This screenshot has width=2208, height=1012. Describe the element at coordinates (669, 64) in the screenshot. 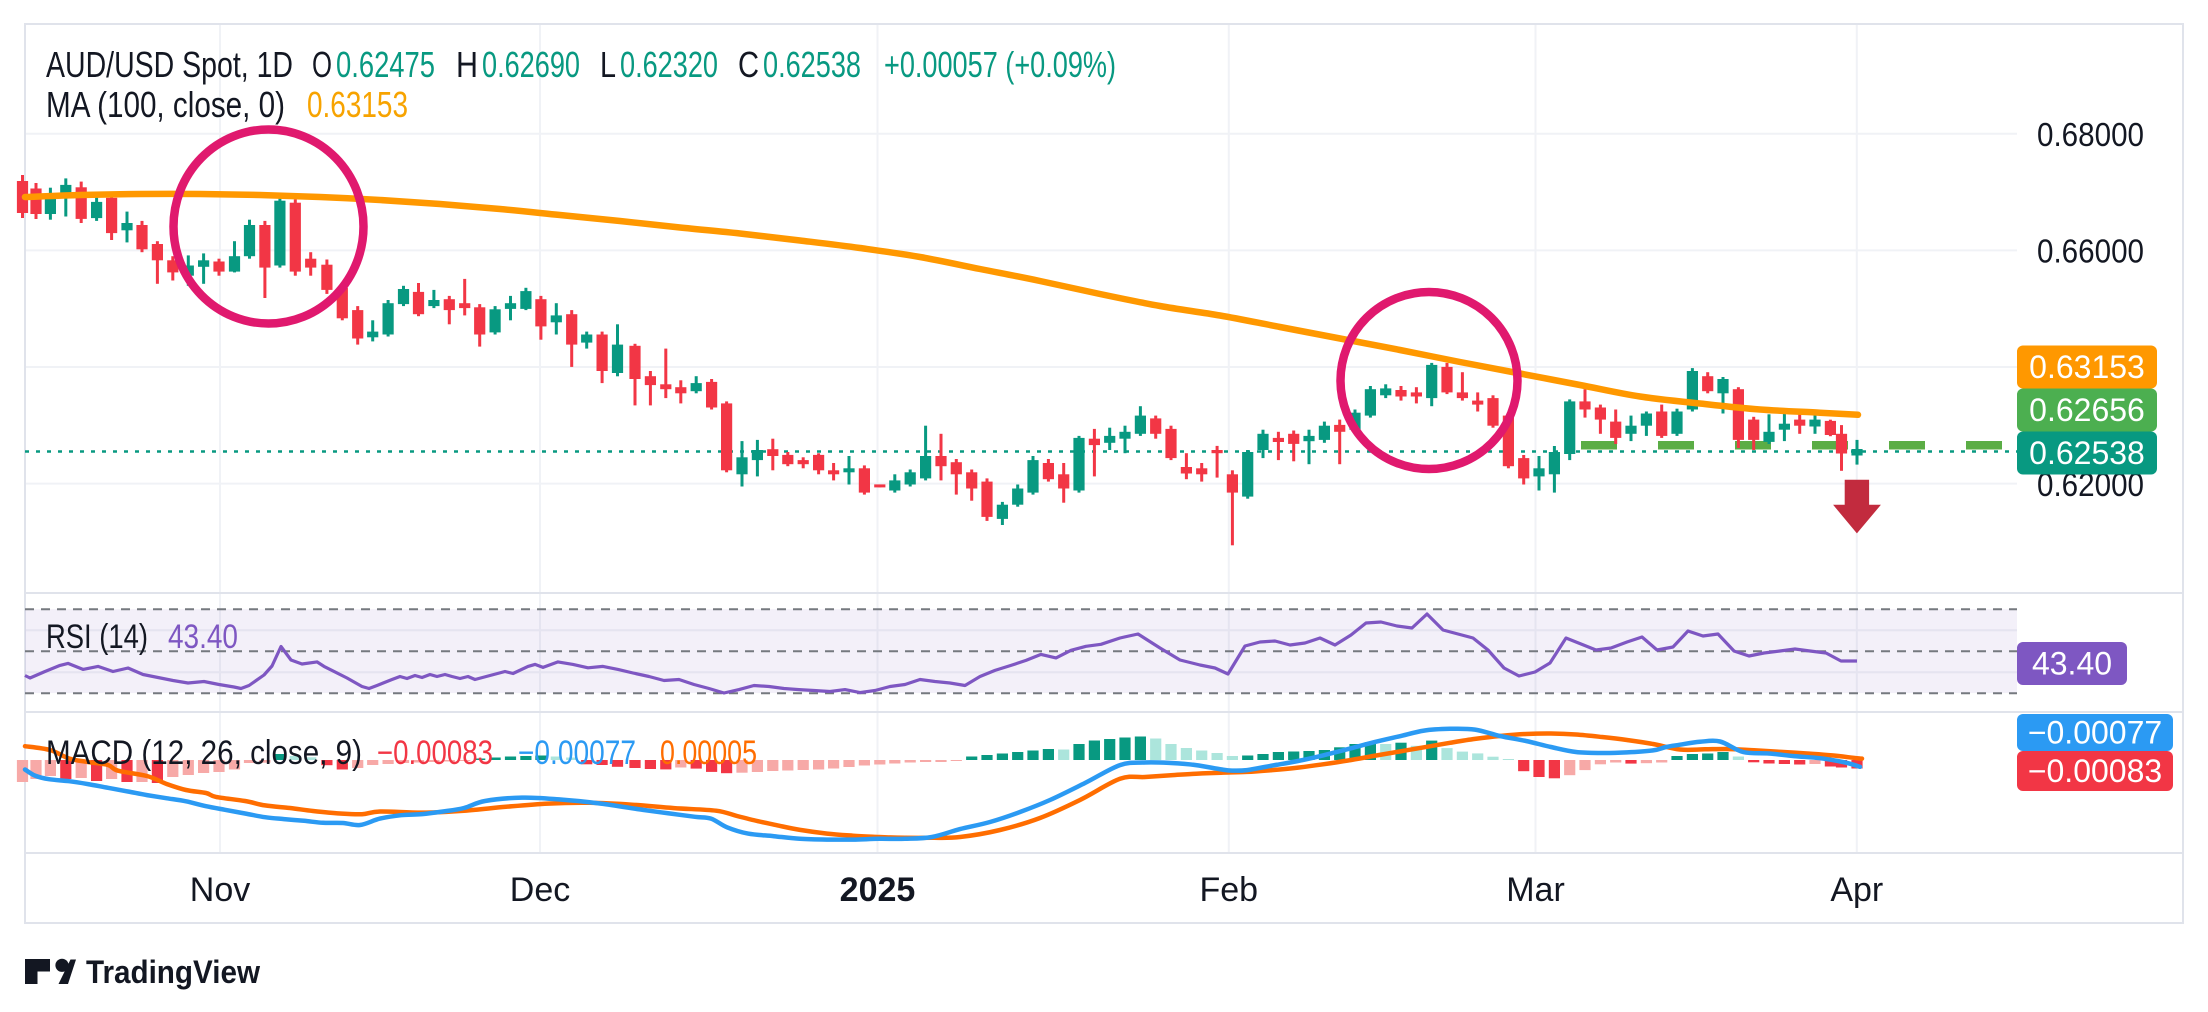

I see `svg-text: 0.62320` at that location.